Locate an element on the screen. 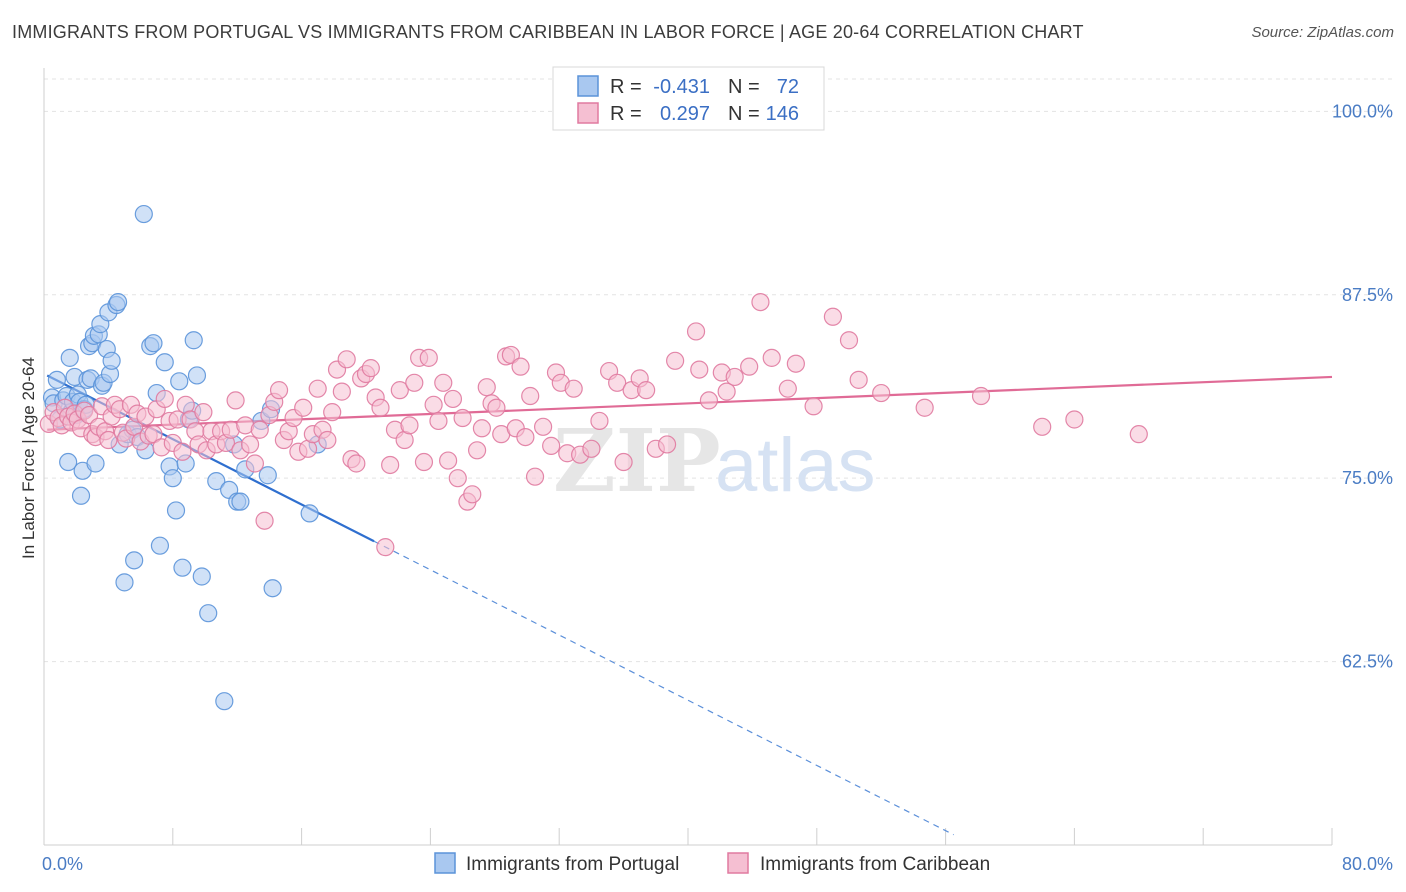  legend-r-label-portugal: R = is located at coordinates (626, 87).